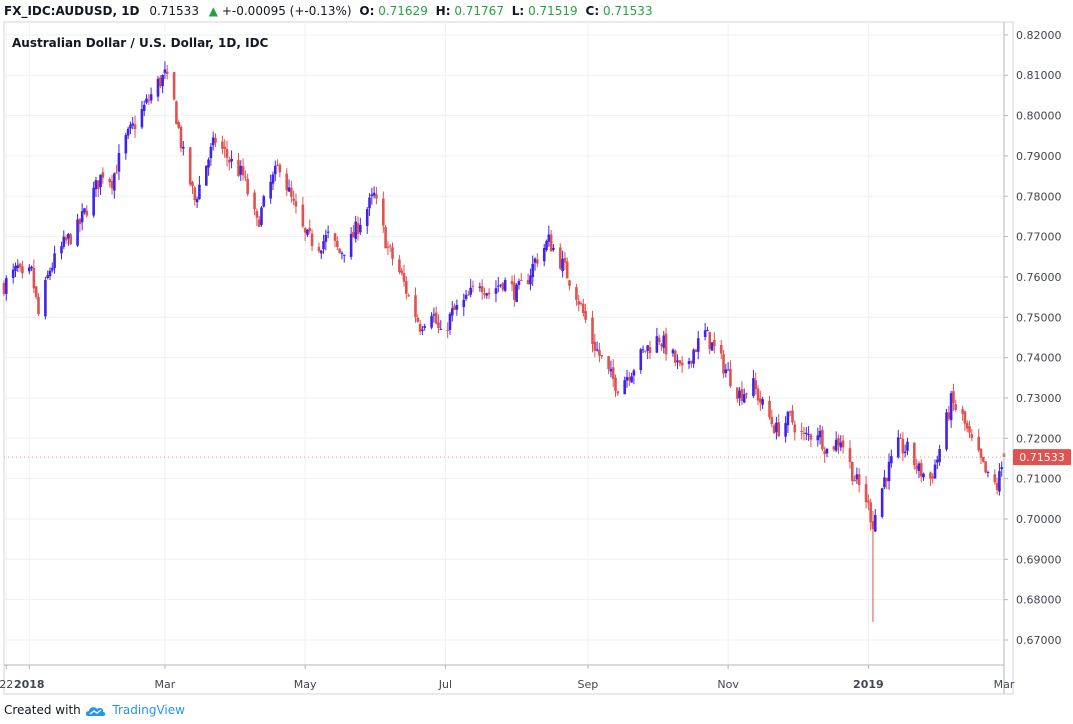  Describe the element at coordinates (286, 11) in the screenshot. I see `price-change: +-0.00095 (+-0.13%)` at that location.